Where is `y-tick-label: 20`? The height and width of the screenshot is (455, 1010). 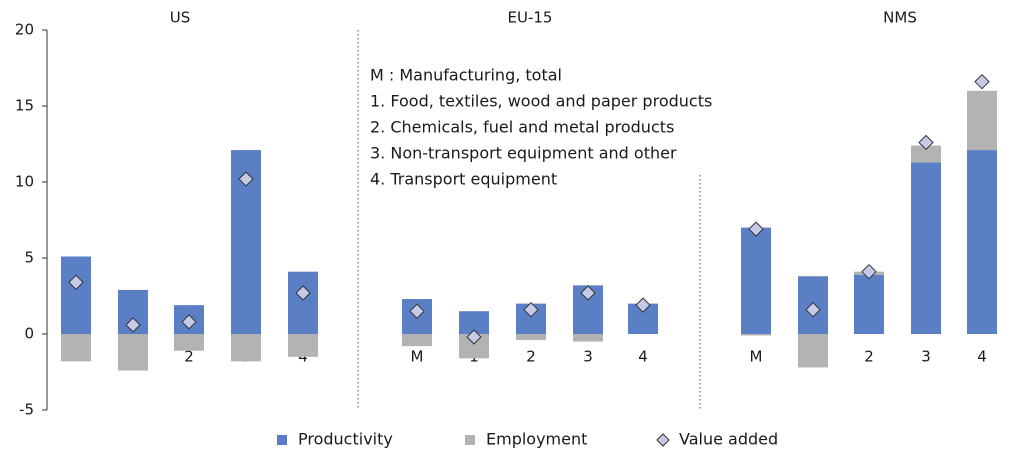
y-tick-label: 20 is located at coordinates (24, 30).